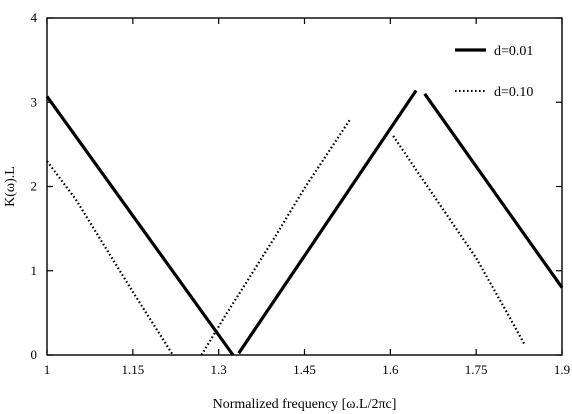 The image size is (572, 414). Describe the element at coordinates (34, 354) in the screenshot. I see `y-tick-label: 0` at that location.